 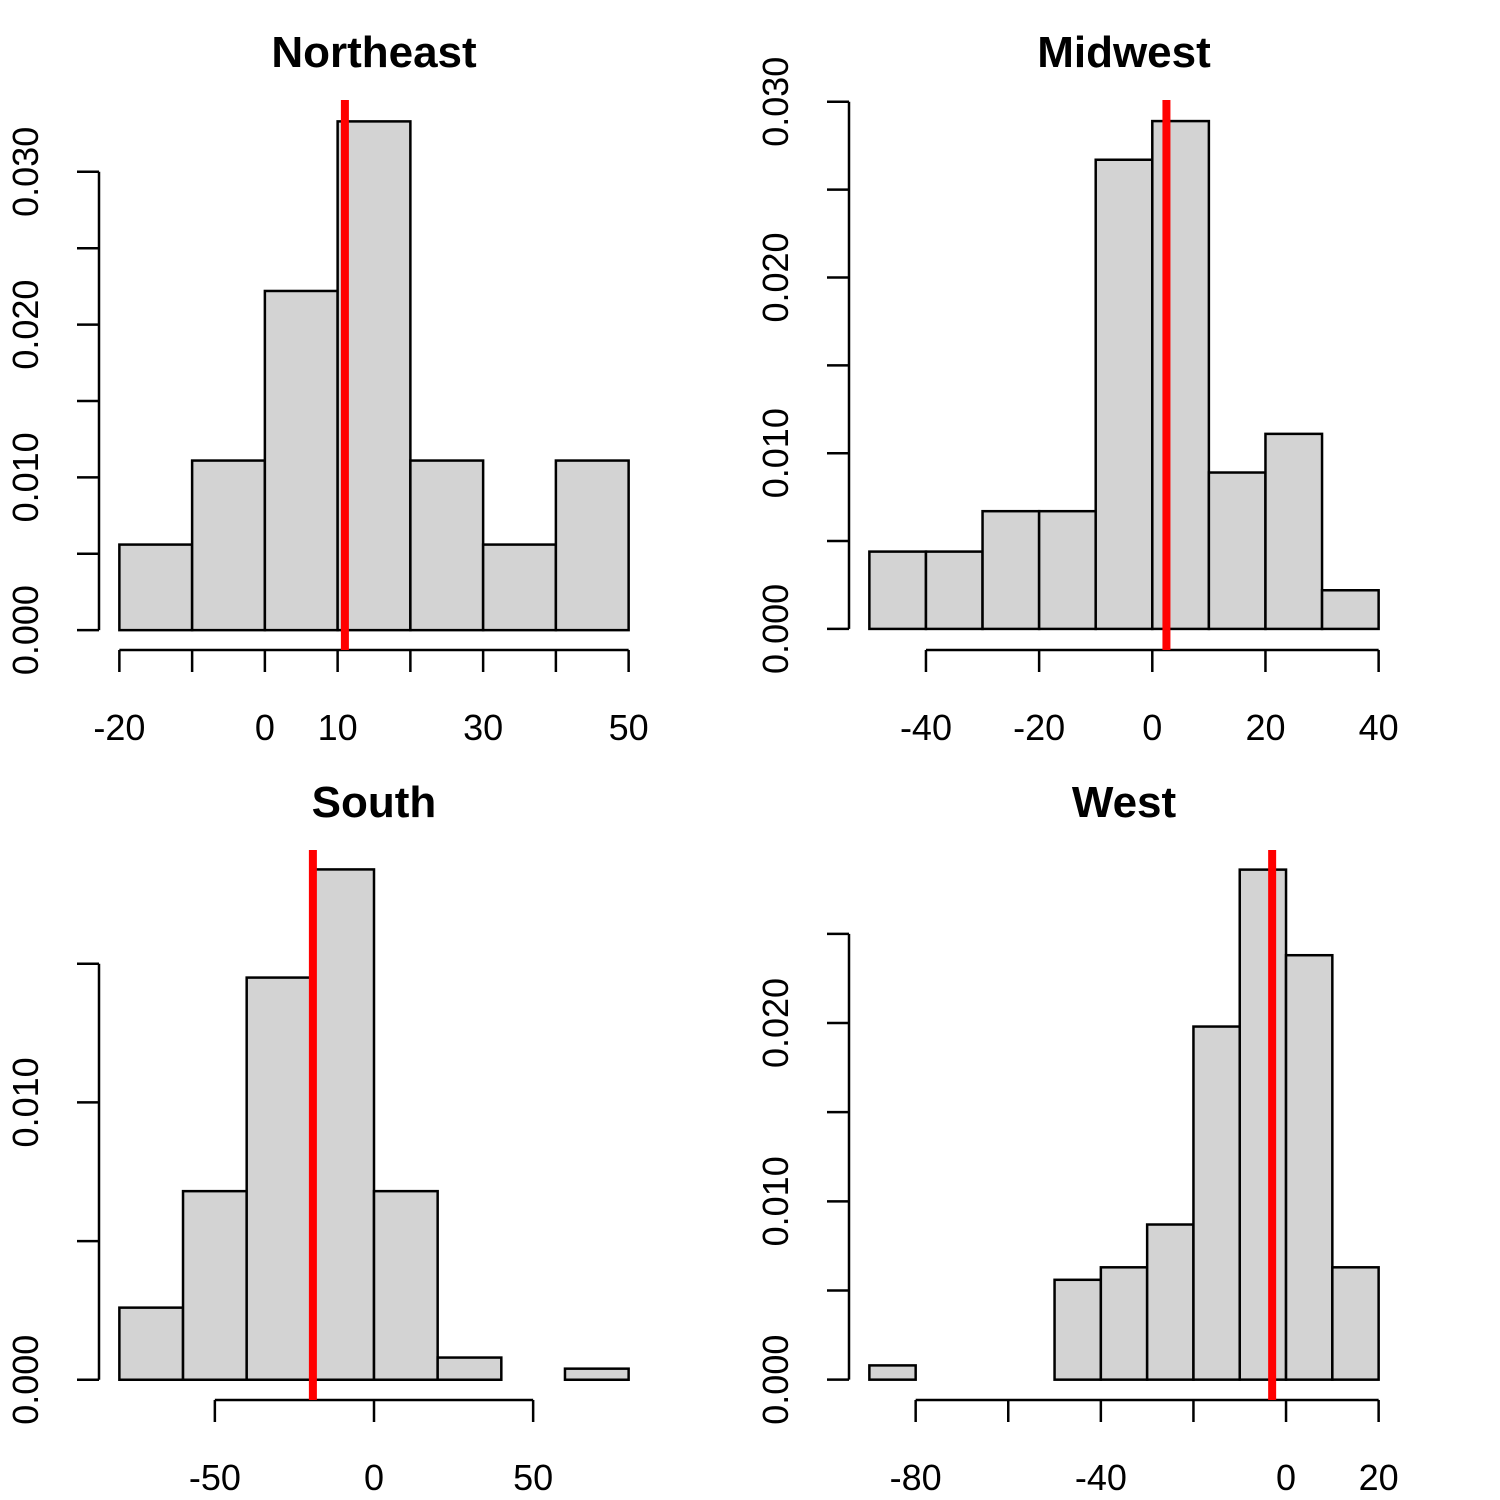 I want to click on x-tick-label: 40, so click(x=1379, y=727).